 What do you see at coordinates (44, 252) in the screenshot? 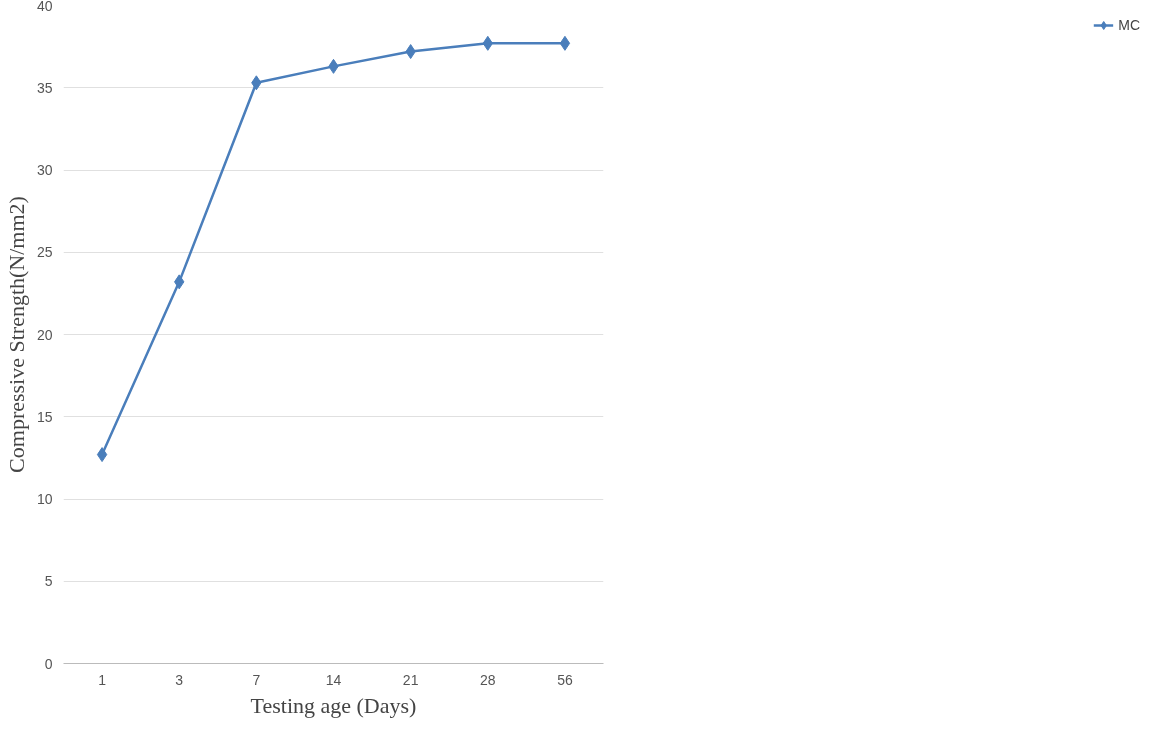
I see `y-tick-label: 25` at bounding box center [44, 252].